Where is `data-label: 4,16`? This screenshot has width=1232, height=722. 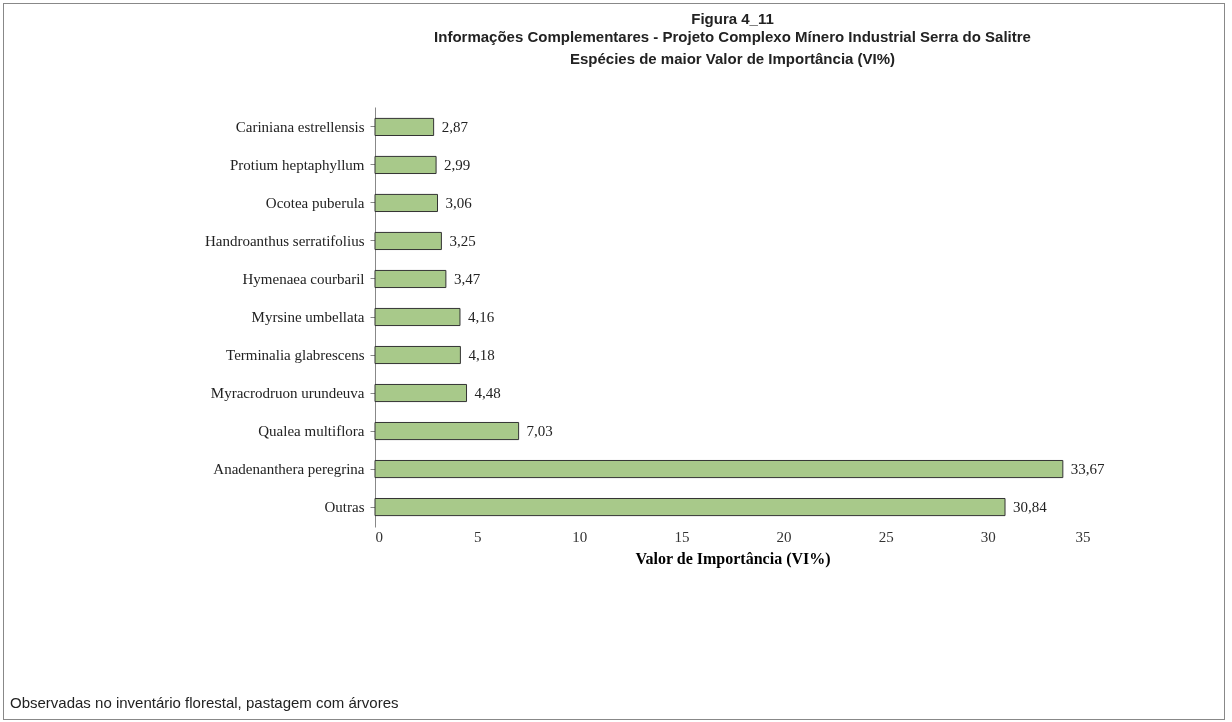
data-label: 4,16 is located at coordinates (481, 317).